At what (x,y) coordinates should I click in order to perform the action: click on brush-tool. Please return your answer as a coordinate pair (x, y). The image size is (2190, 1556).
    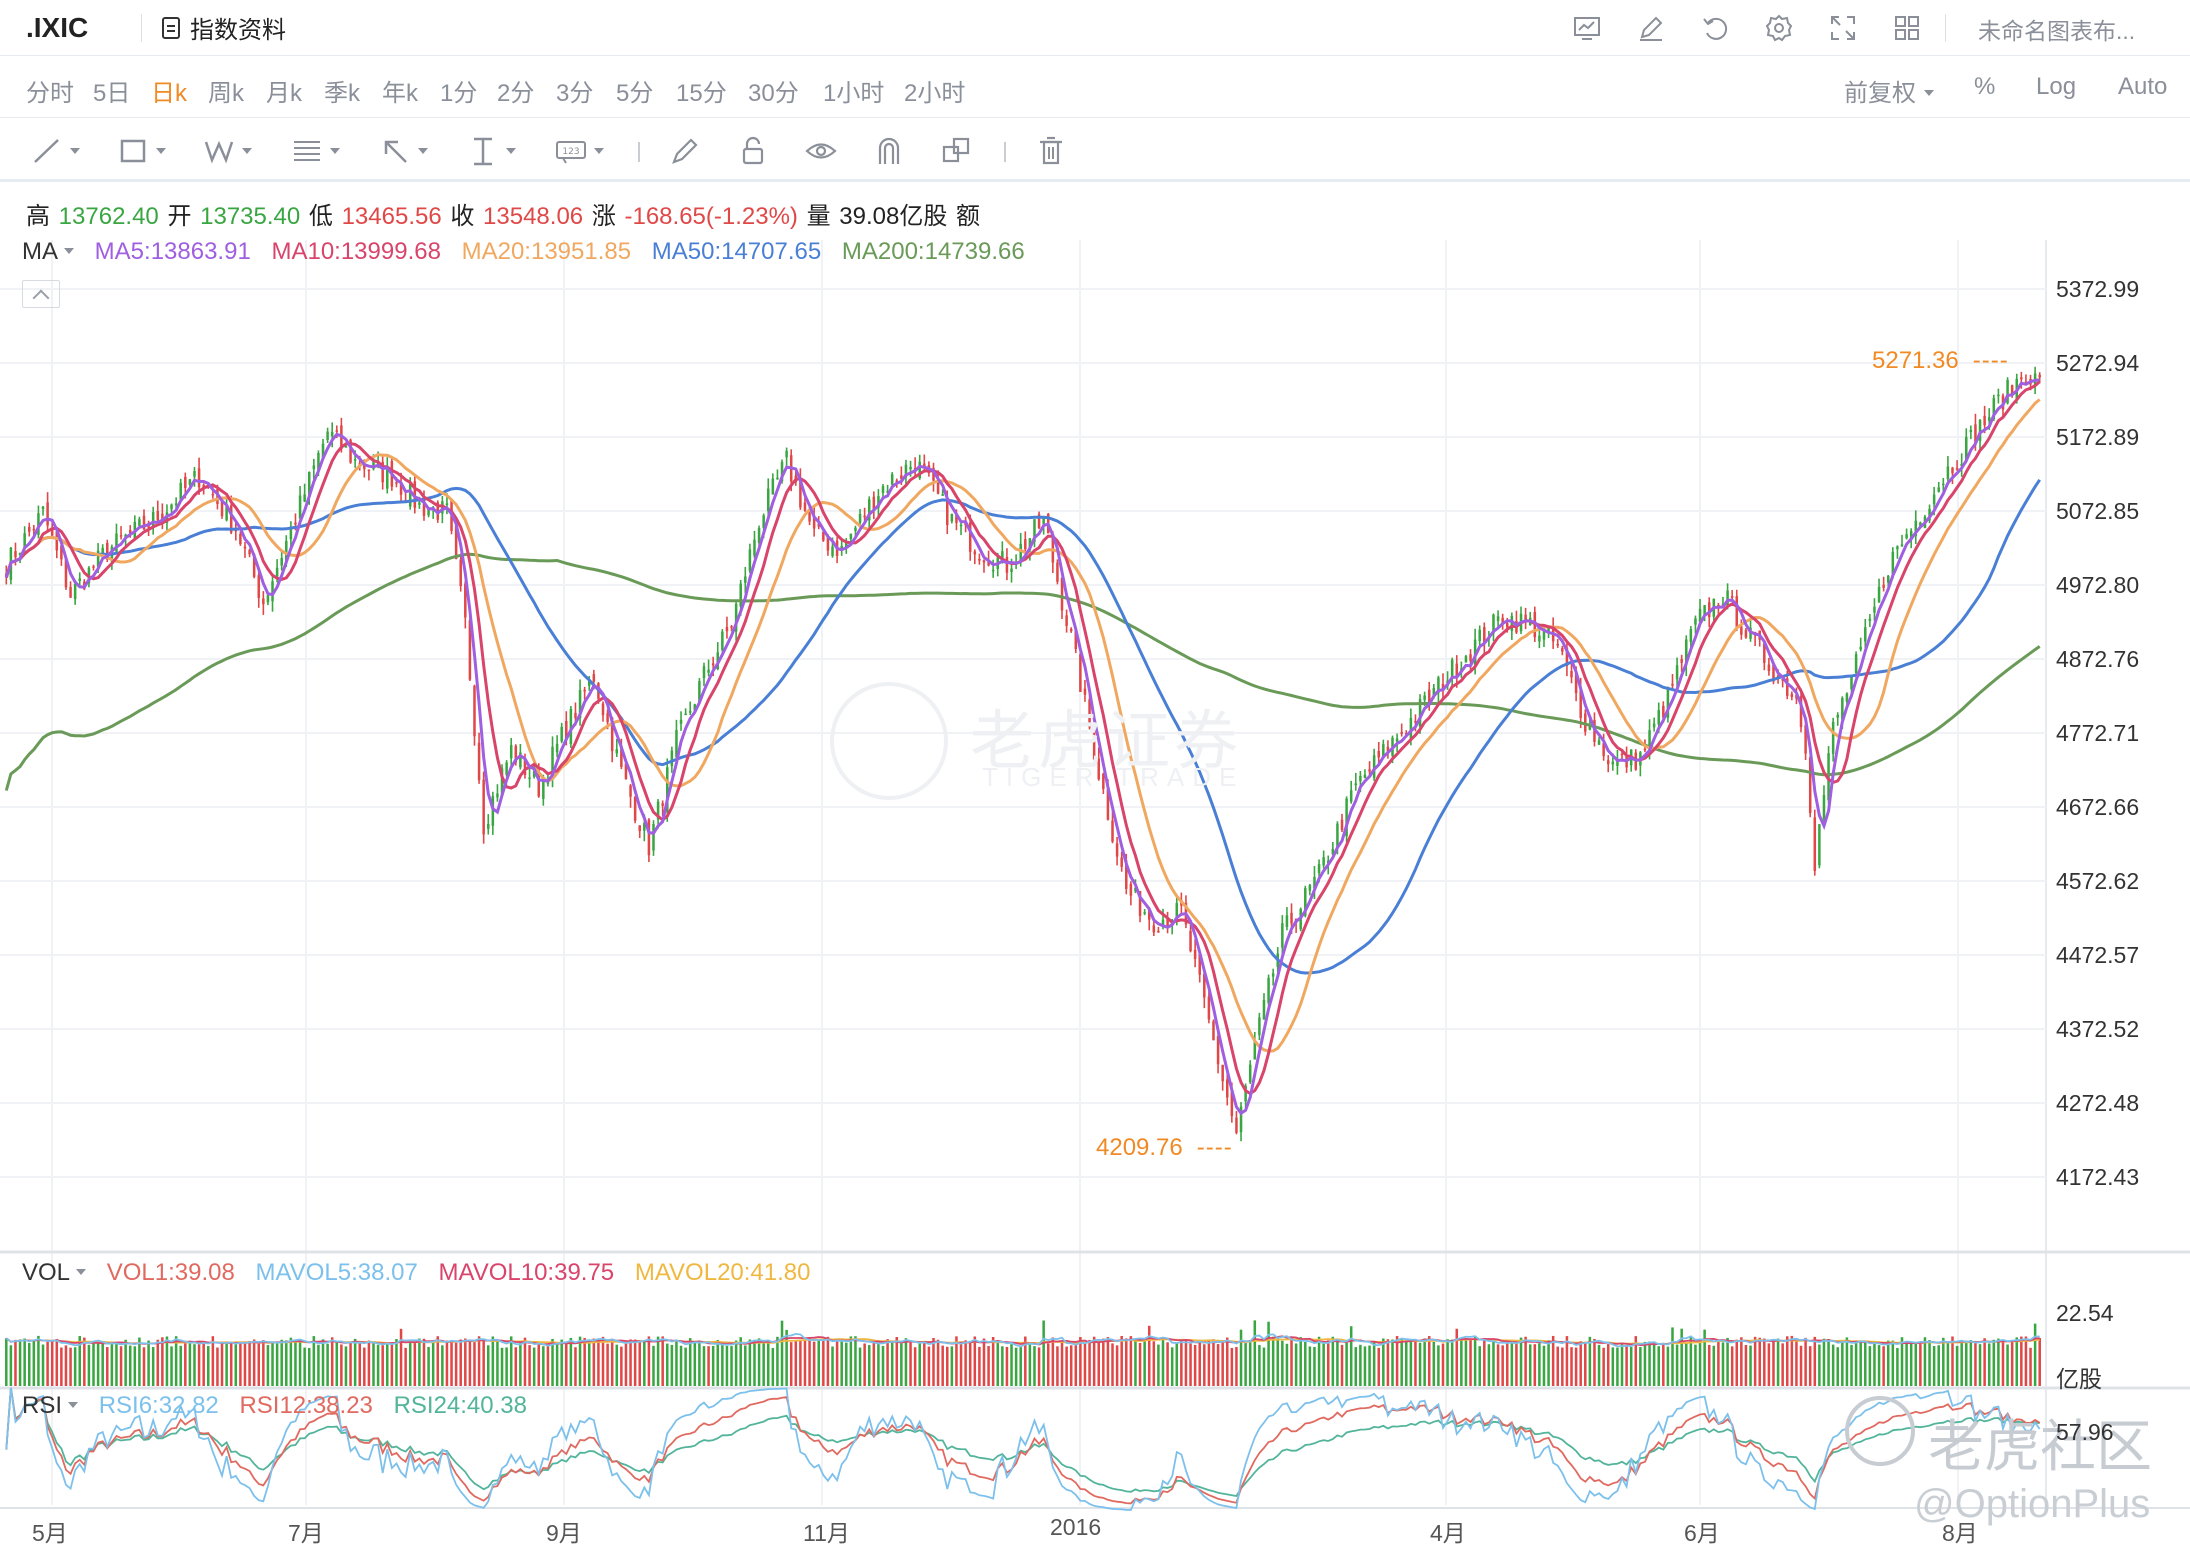
    Looking at the image, I should click on (685, 151).